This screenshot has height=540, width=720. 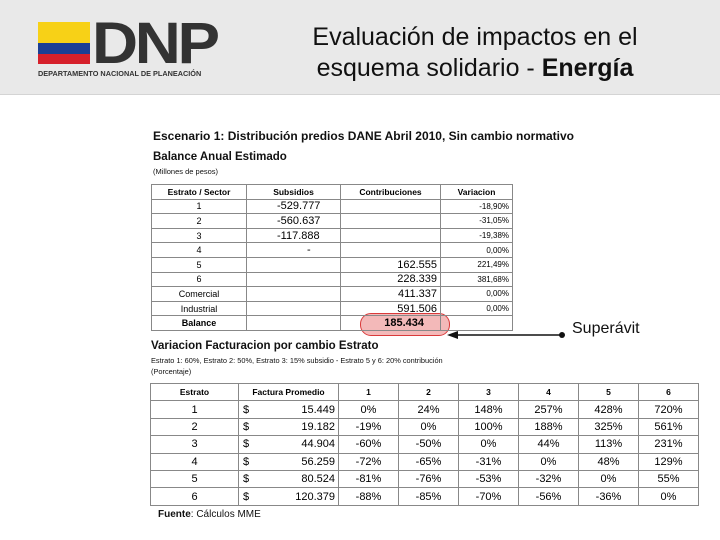 I want to click on table-row: 2 $19.182 -19% 0% 100% 188% 325% 561%, so click(x=424, y=427).